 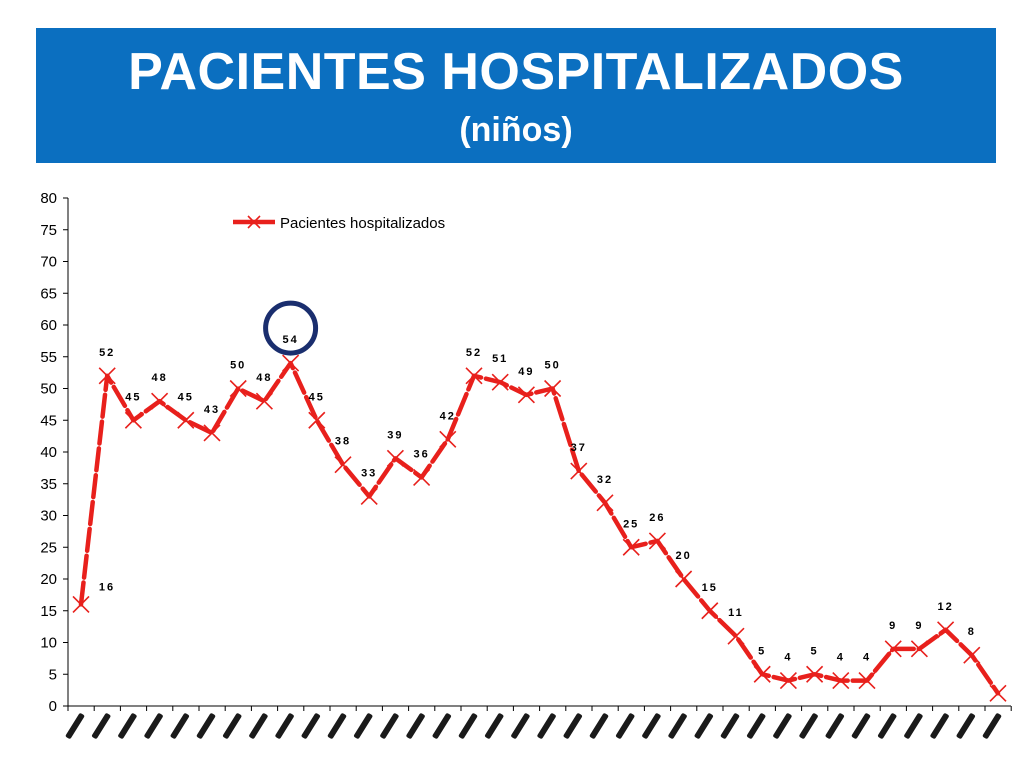 What do you see at coordinates (945, 607) in the screenshot?
I see `data-label: 12` at bounding box center [945, 607].